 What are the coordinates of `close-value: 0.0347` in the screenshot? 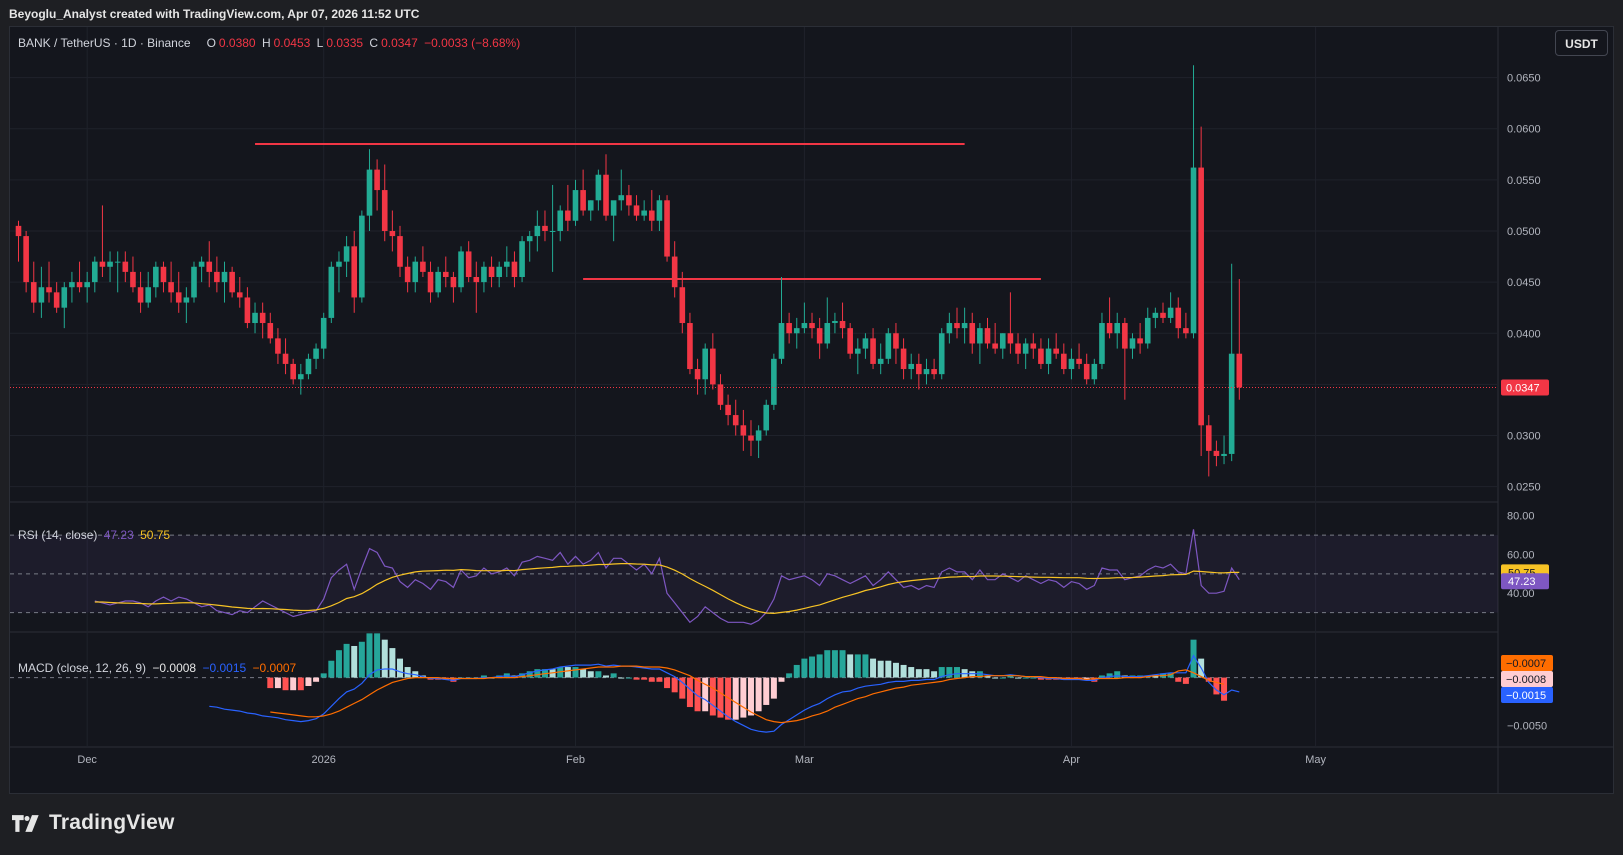 It's located at (399, 43).